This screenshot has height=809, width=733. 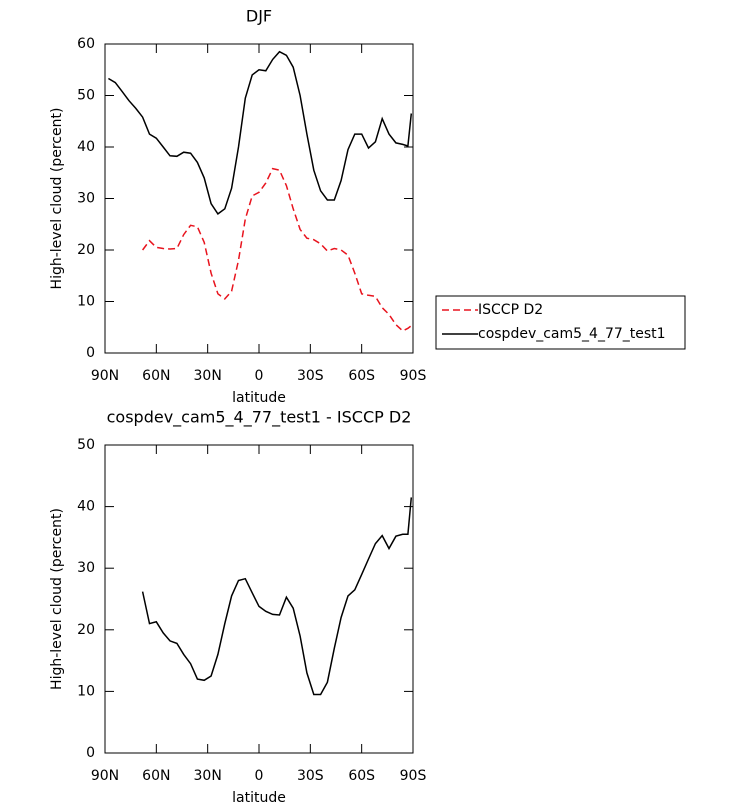 What do you see at coordinates (560, 322) in the screenshot?
I see `legend-box` at bounding box center [560, 322].